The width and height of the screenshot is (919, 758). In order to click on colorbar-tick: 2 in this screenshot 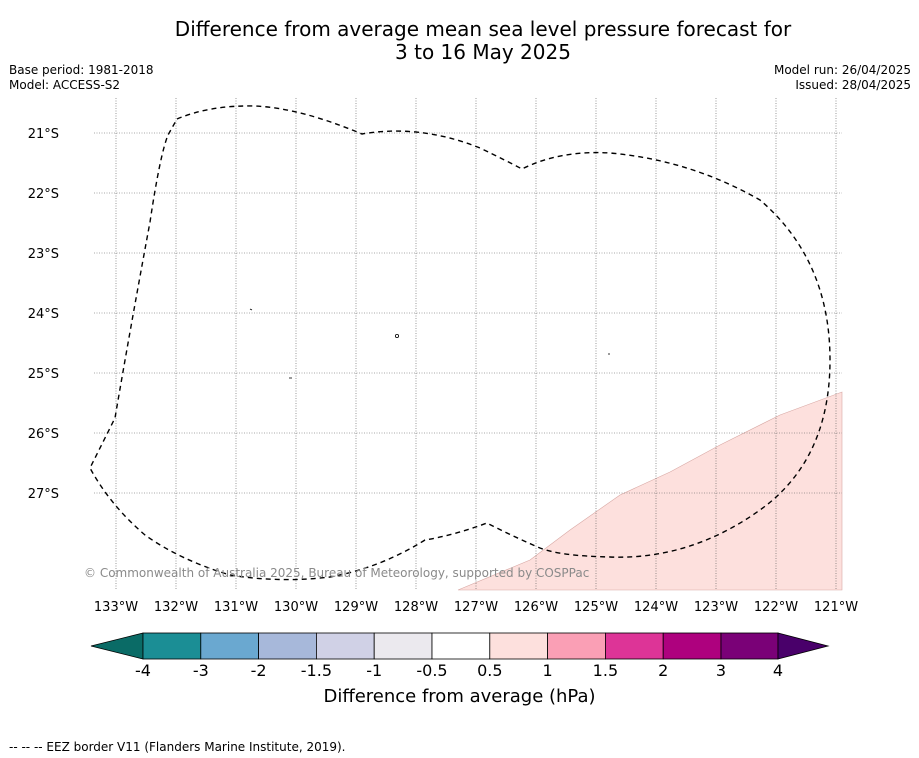, I will do `click(663, 670)`.